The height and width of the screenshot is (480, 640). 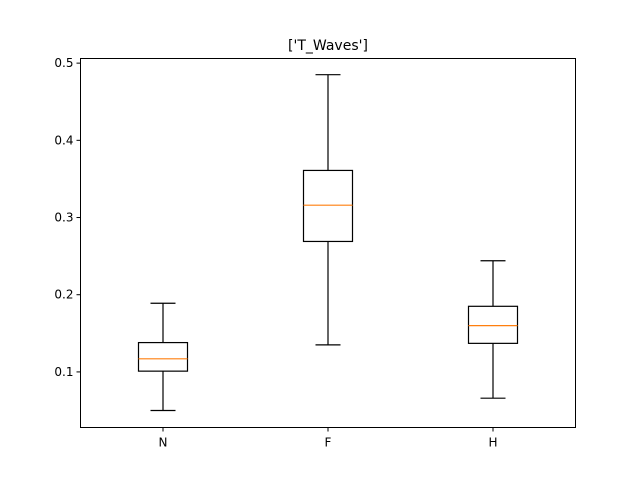 I want to click on y-tick-label: 0.2, so click(x=63, y=295).